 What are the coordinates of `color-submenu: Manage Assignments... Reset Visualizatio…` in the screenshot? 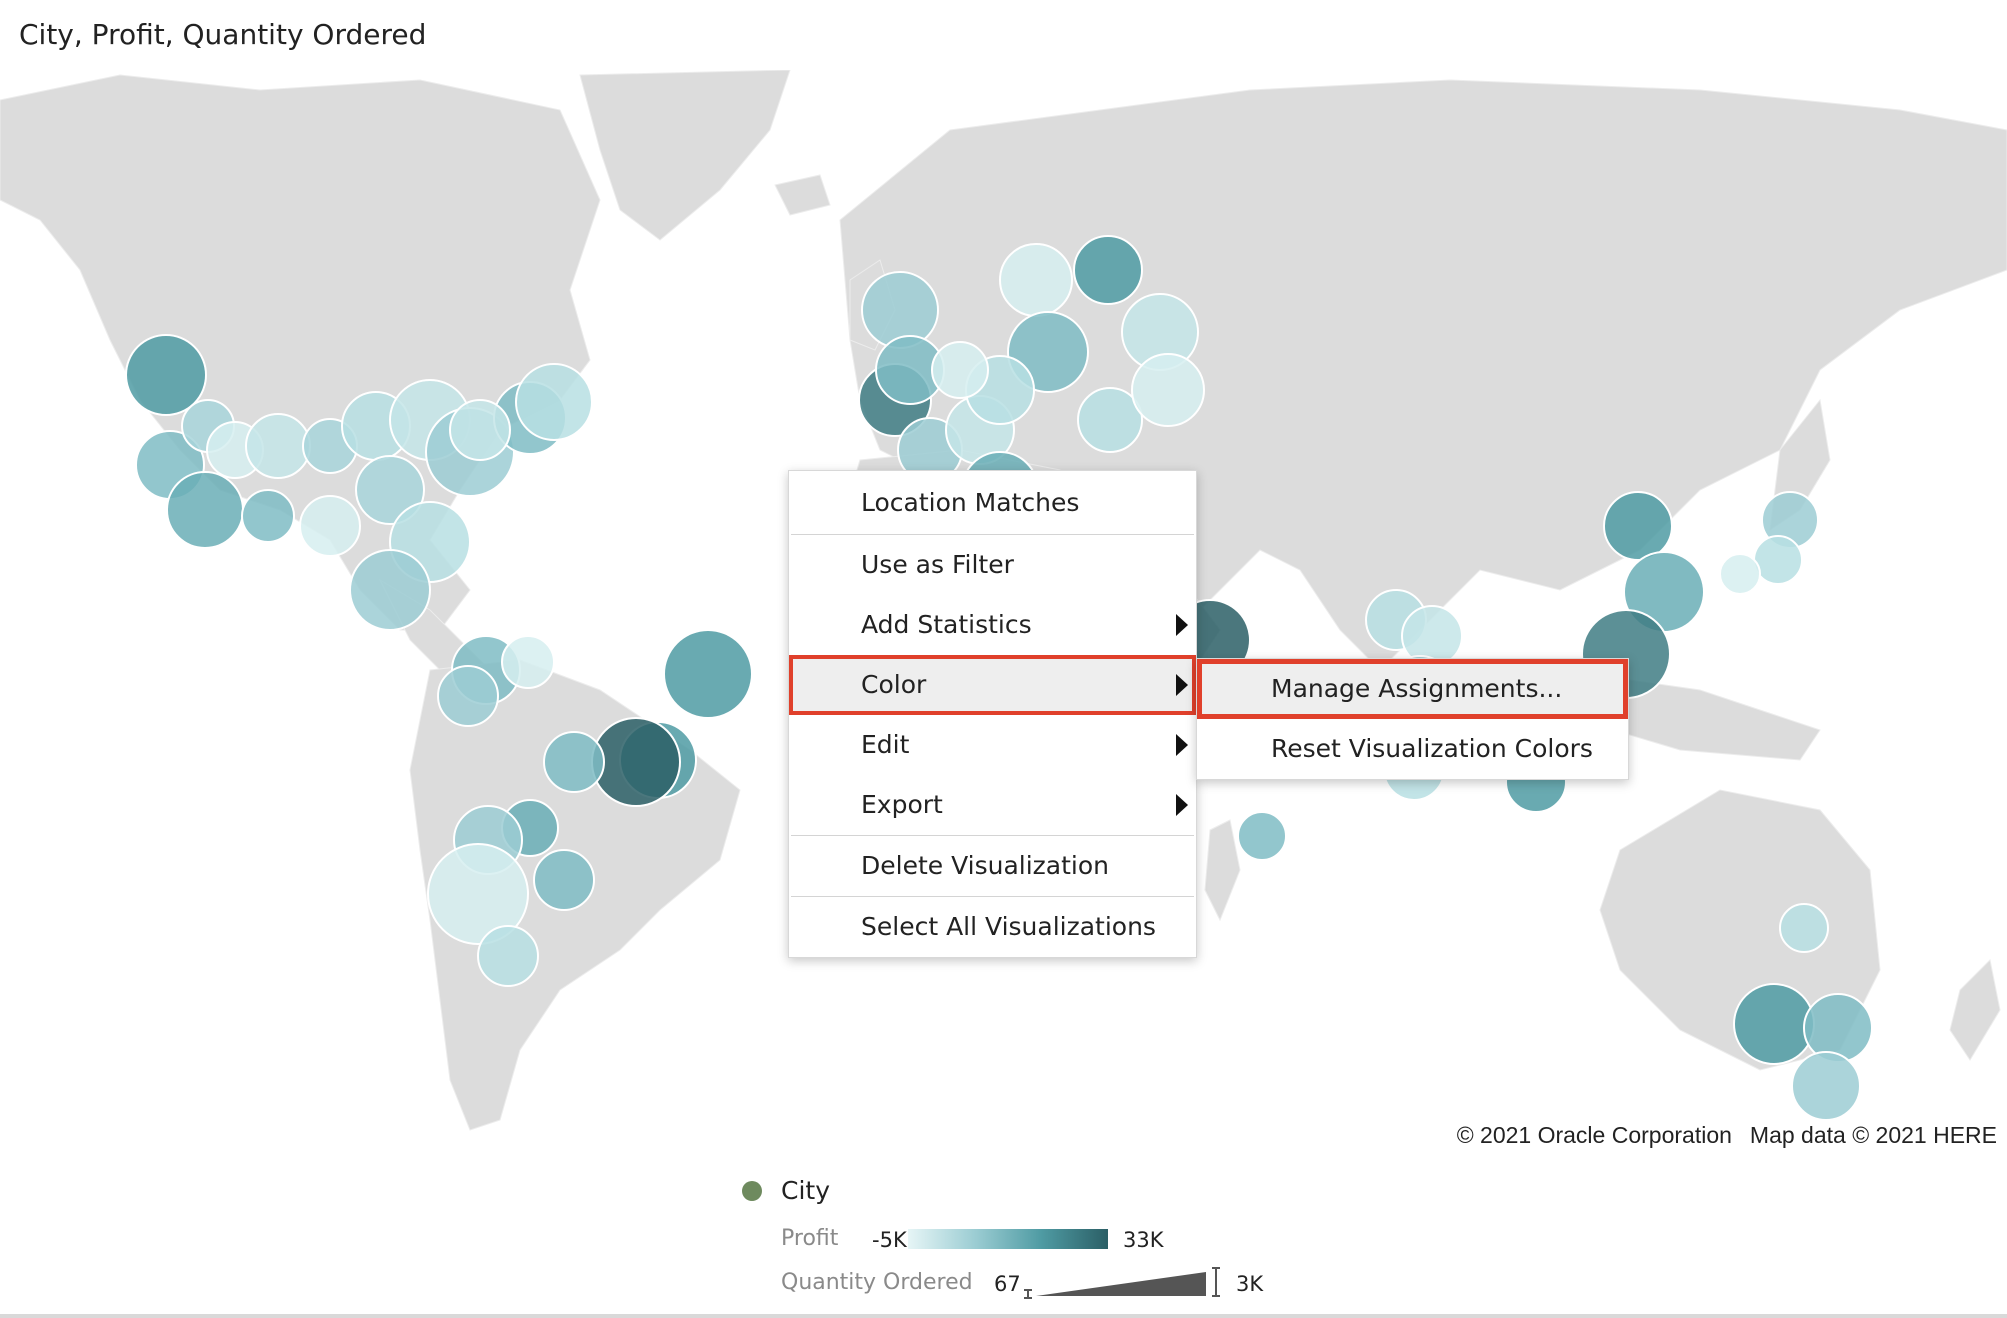 It's located at (1412, 719).